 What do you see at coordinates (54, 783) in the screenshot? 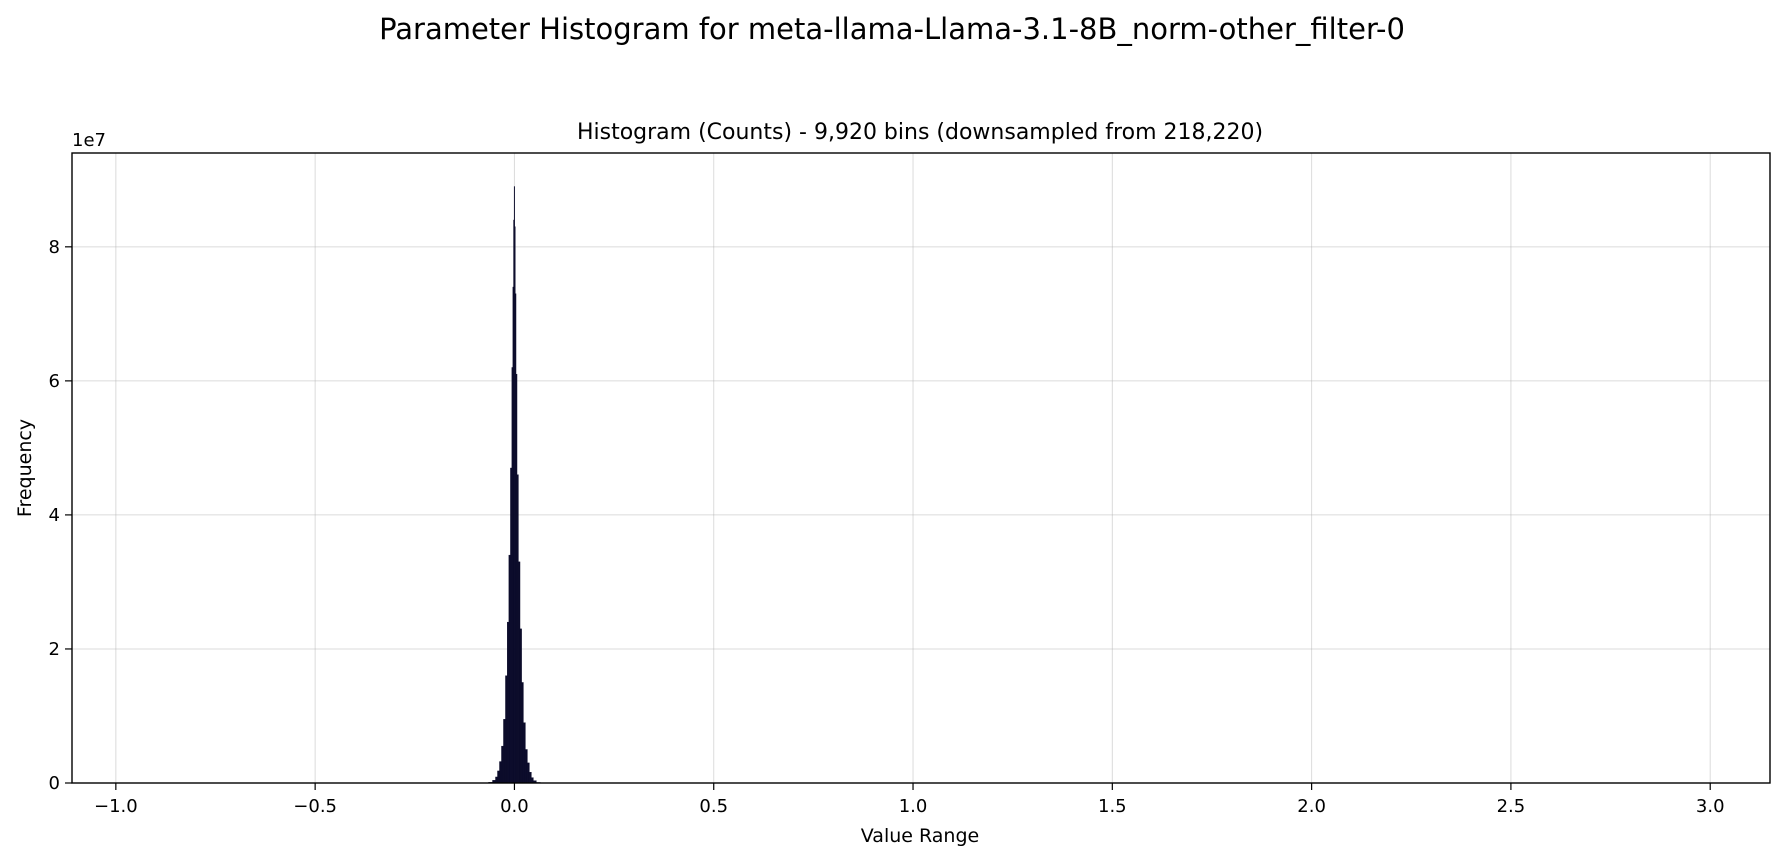
I see `y-tick-label: 0` at bounding box center [54, 783].